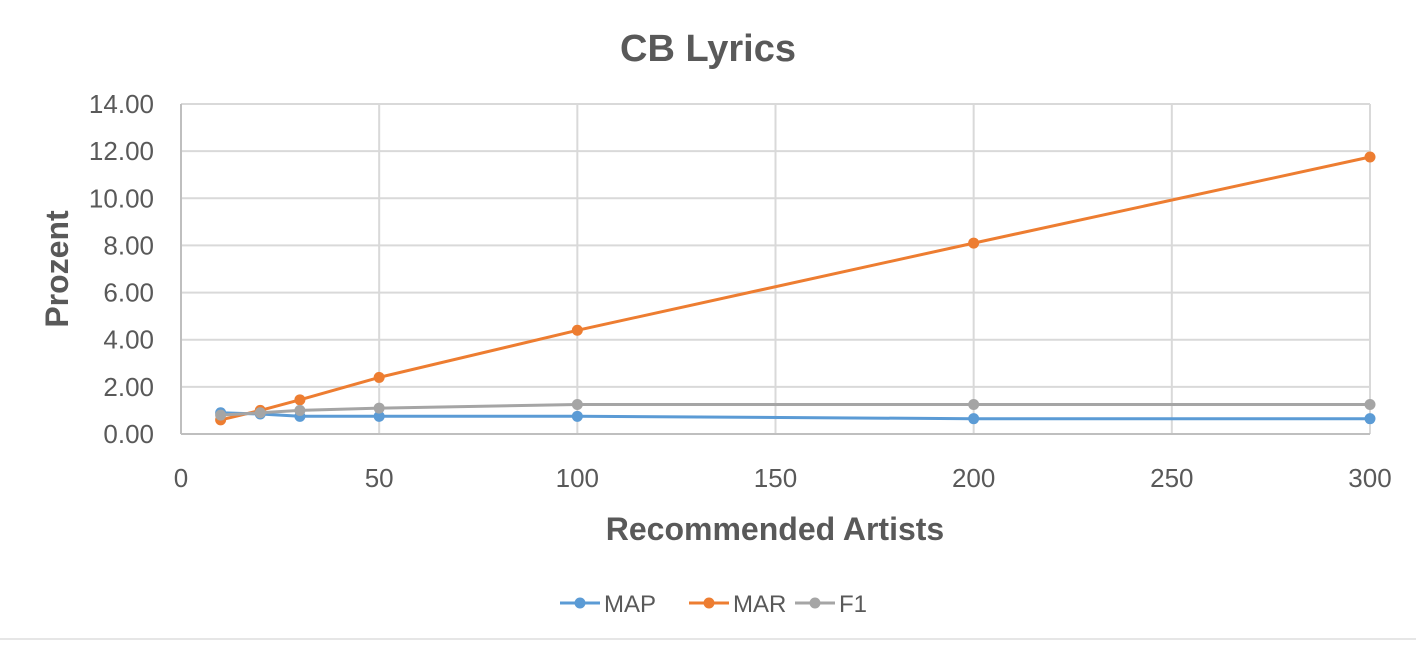  I want to click on legend-marker-map, so click(580, 603).